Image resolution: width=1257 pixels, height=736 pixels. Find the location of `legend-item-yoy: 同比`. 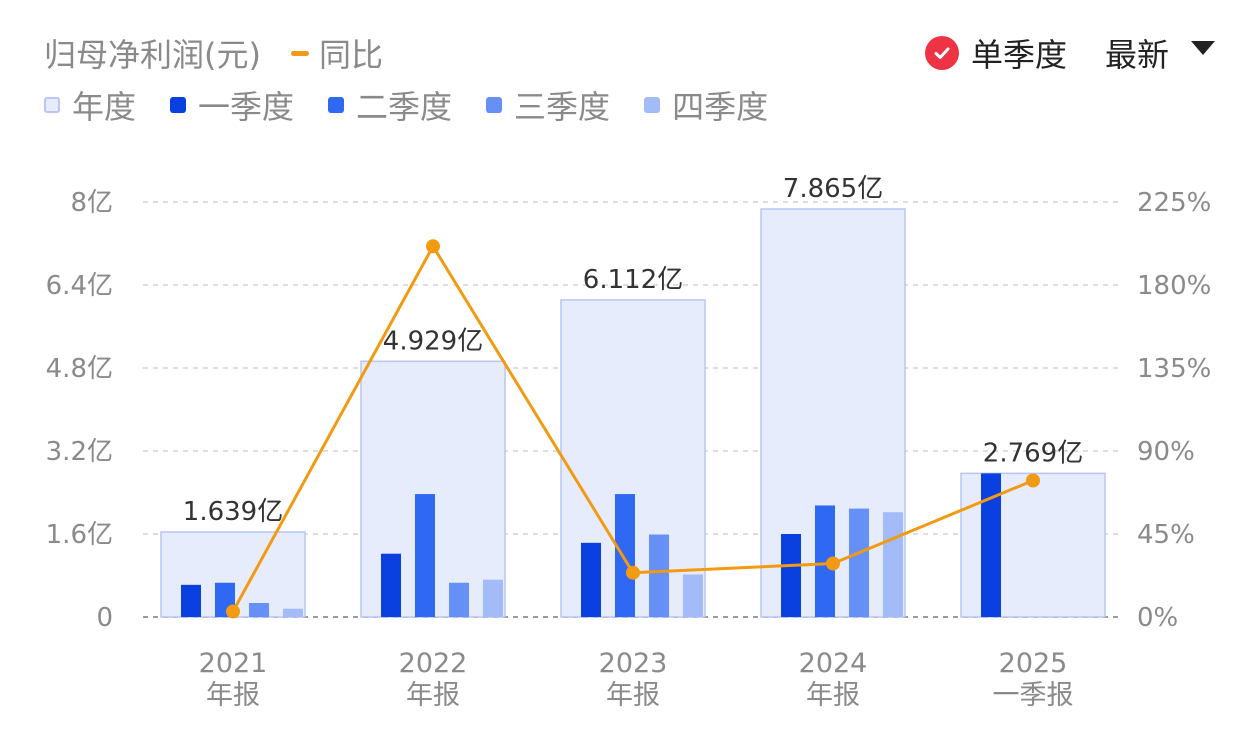

legend-item-yoy: 同比 is located at coordinates (336, 53).